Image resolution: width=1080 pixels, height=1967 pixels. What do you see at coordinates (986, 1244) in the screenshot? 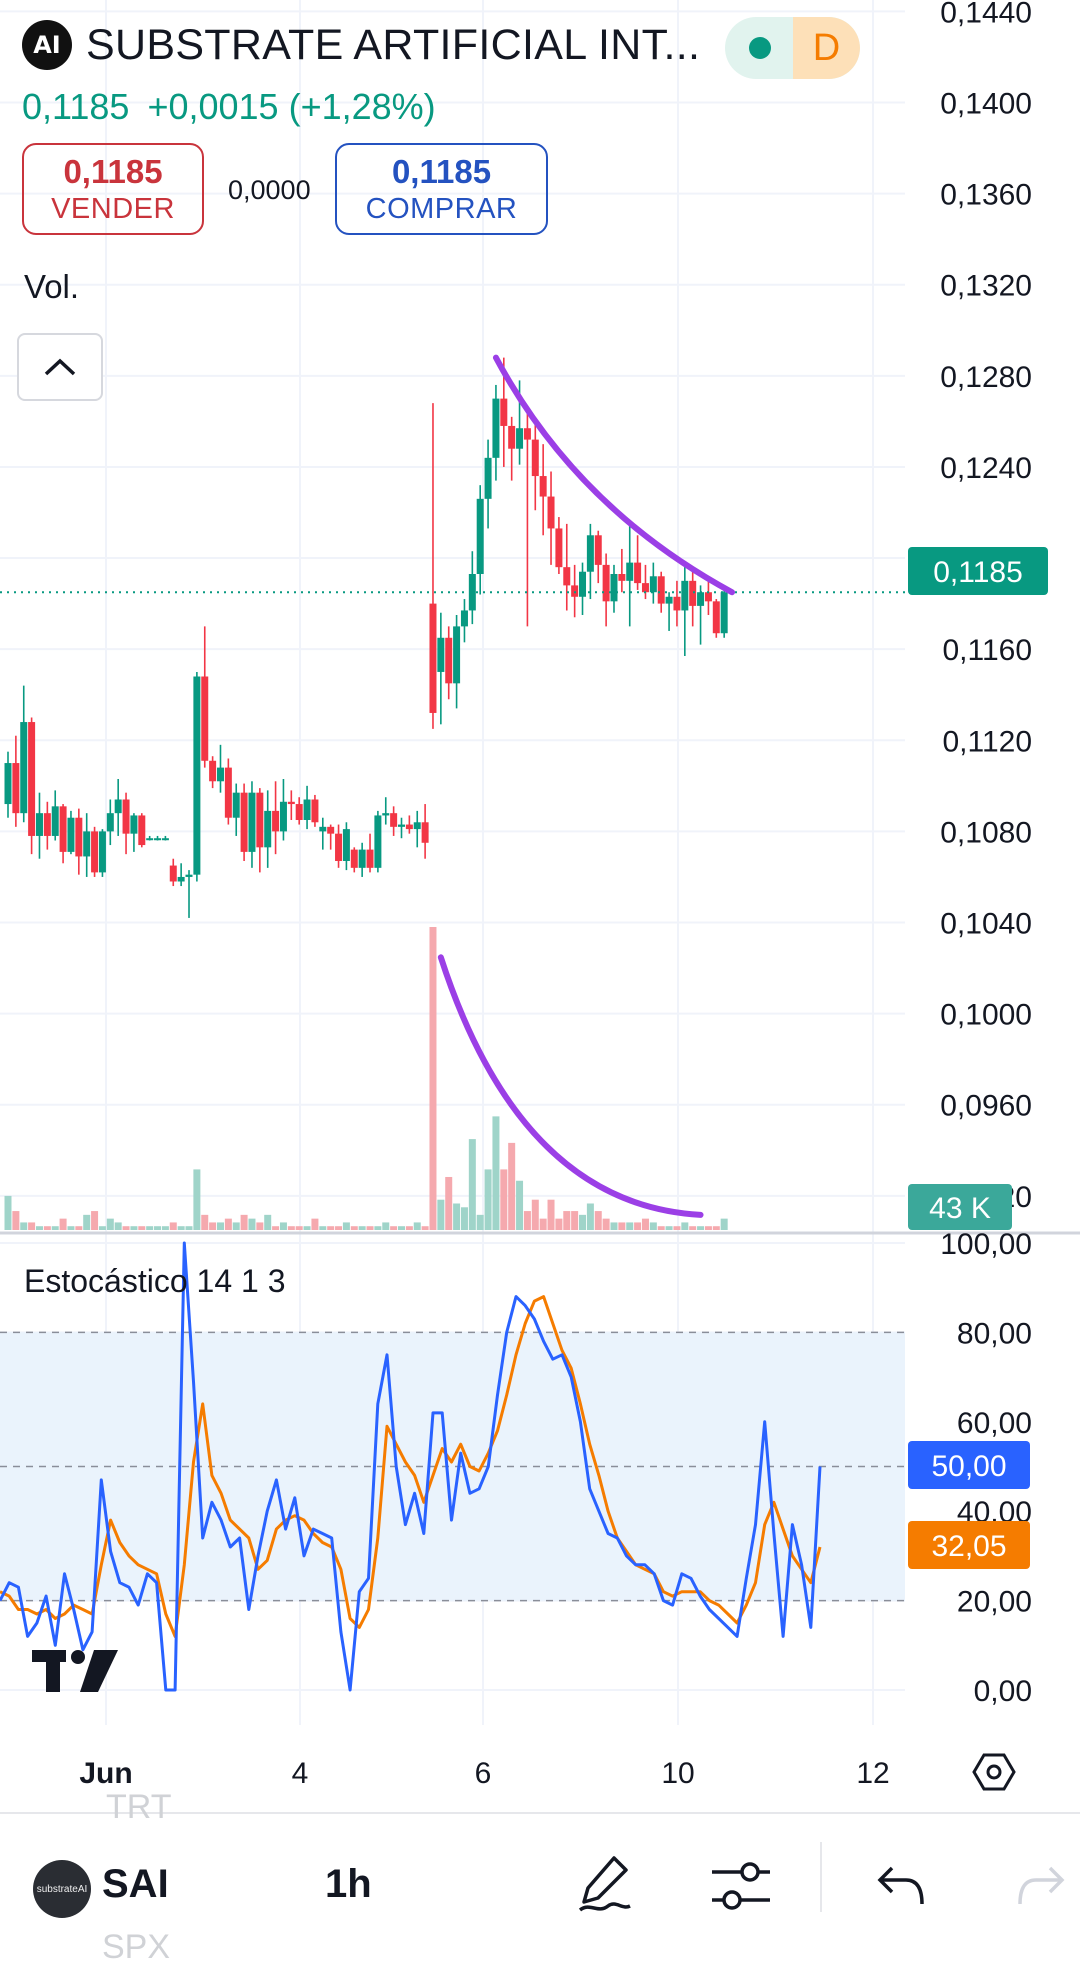
I see `stoch-tick-label: 100,00` at bounding box center [986, 1244].